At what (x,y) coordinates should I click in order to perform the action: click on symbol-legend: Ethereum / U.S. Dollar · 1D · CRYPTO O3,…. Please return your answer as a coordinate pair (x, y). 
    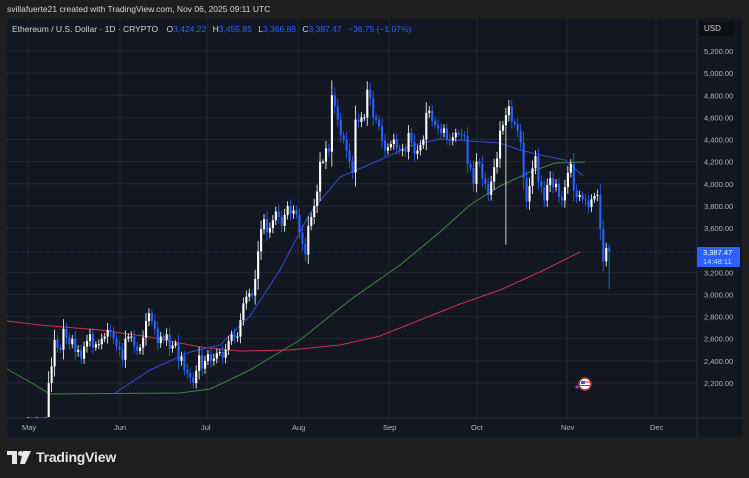
    Looking at the image, I should click on (212, 29).